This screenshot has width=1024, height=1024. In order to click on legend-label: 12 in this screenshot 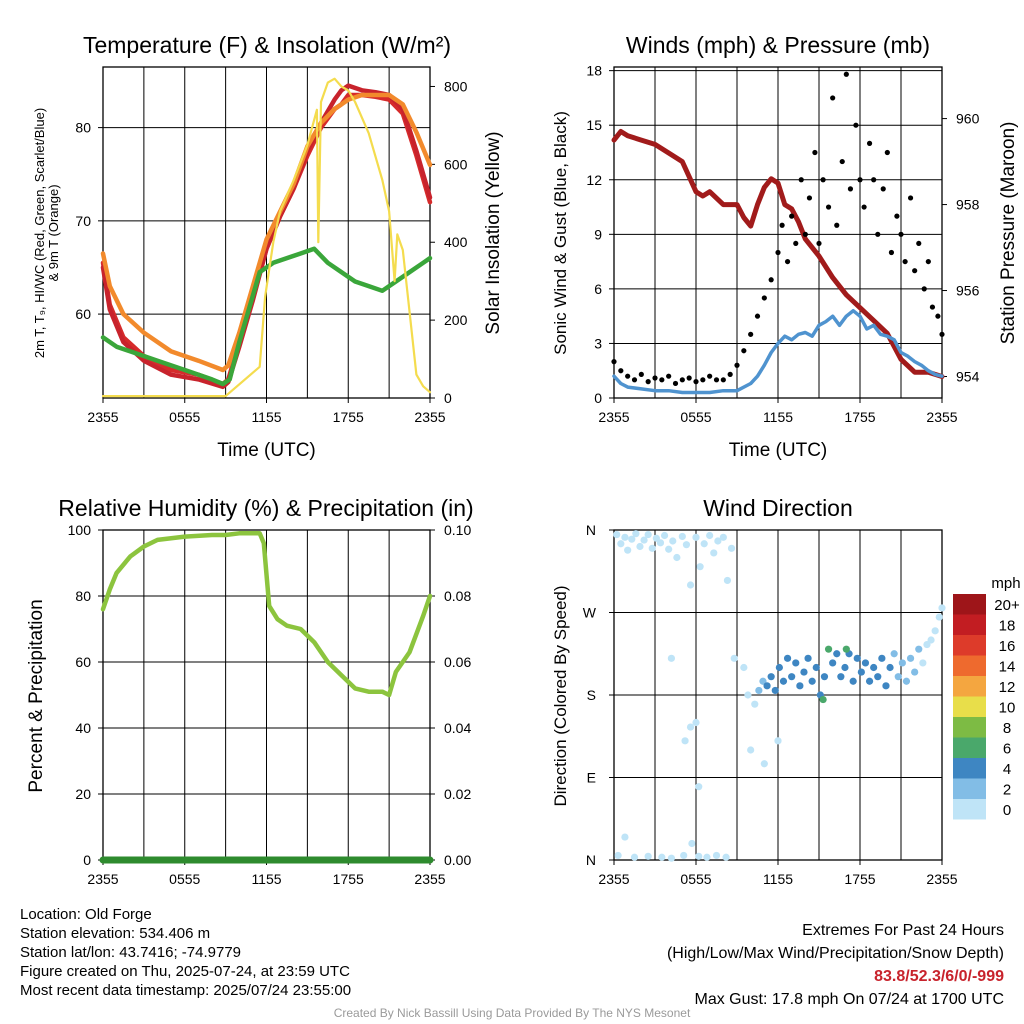, I will do `click(1007, 687)`.